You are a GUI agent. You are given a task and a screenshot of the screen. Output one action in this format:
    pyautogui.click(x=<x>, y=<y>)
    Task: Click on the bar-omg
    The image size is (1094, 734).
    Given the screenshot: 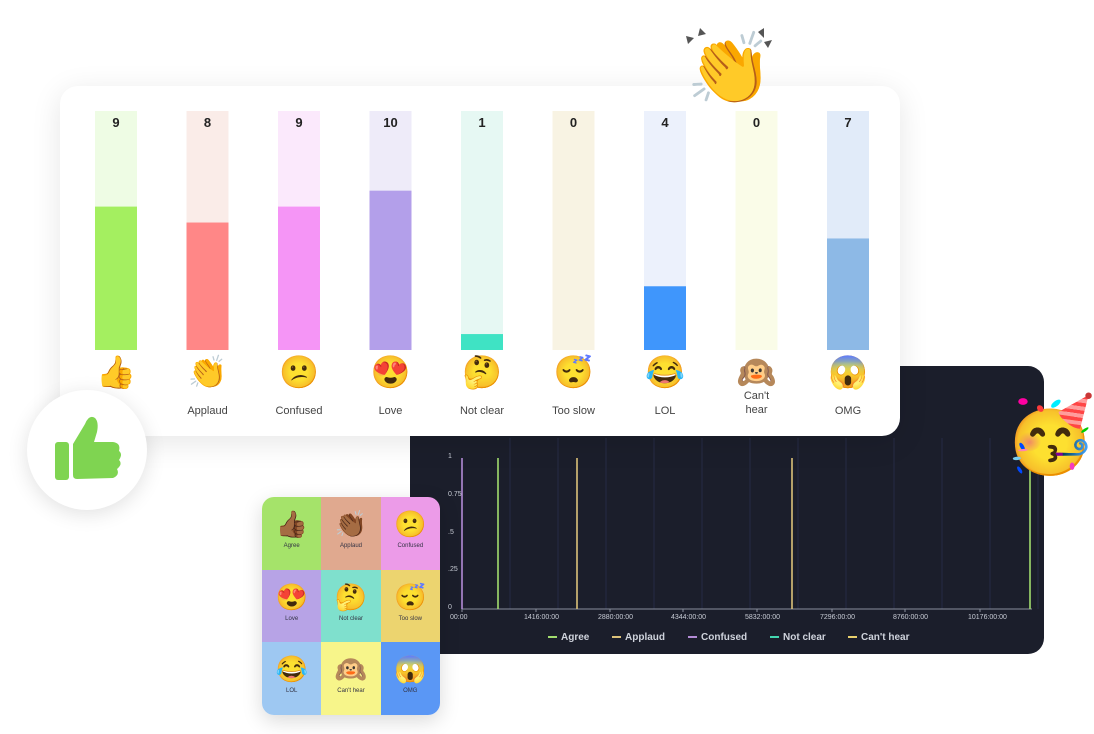 What is the action you would take?
    pyautogui.click(x=848, y=294)
    